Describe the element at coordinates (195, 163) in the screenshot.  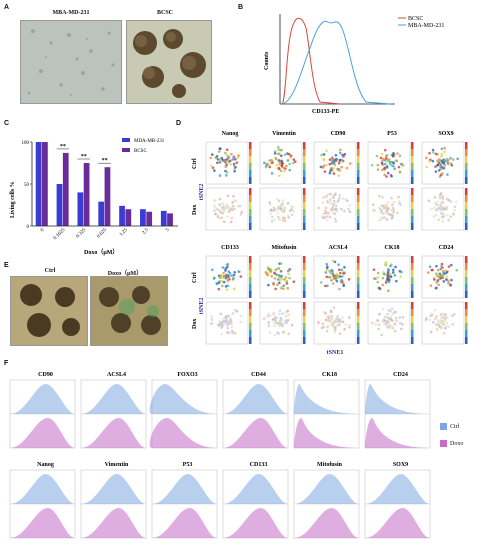
I see `tsne-row-label: Ctrl` at that location.